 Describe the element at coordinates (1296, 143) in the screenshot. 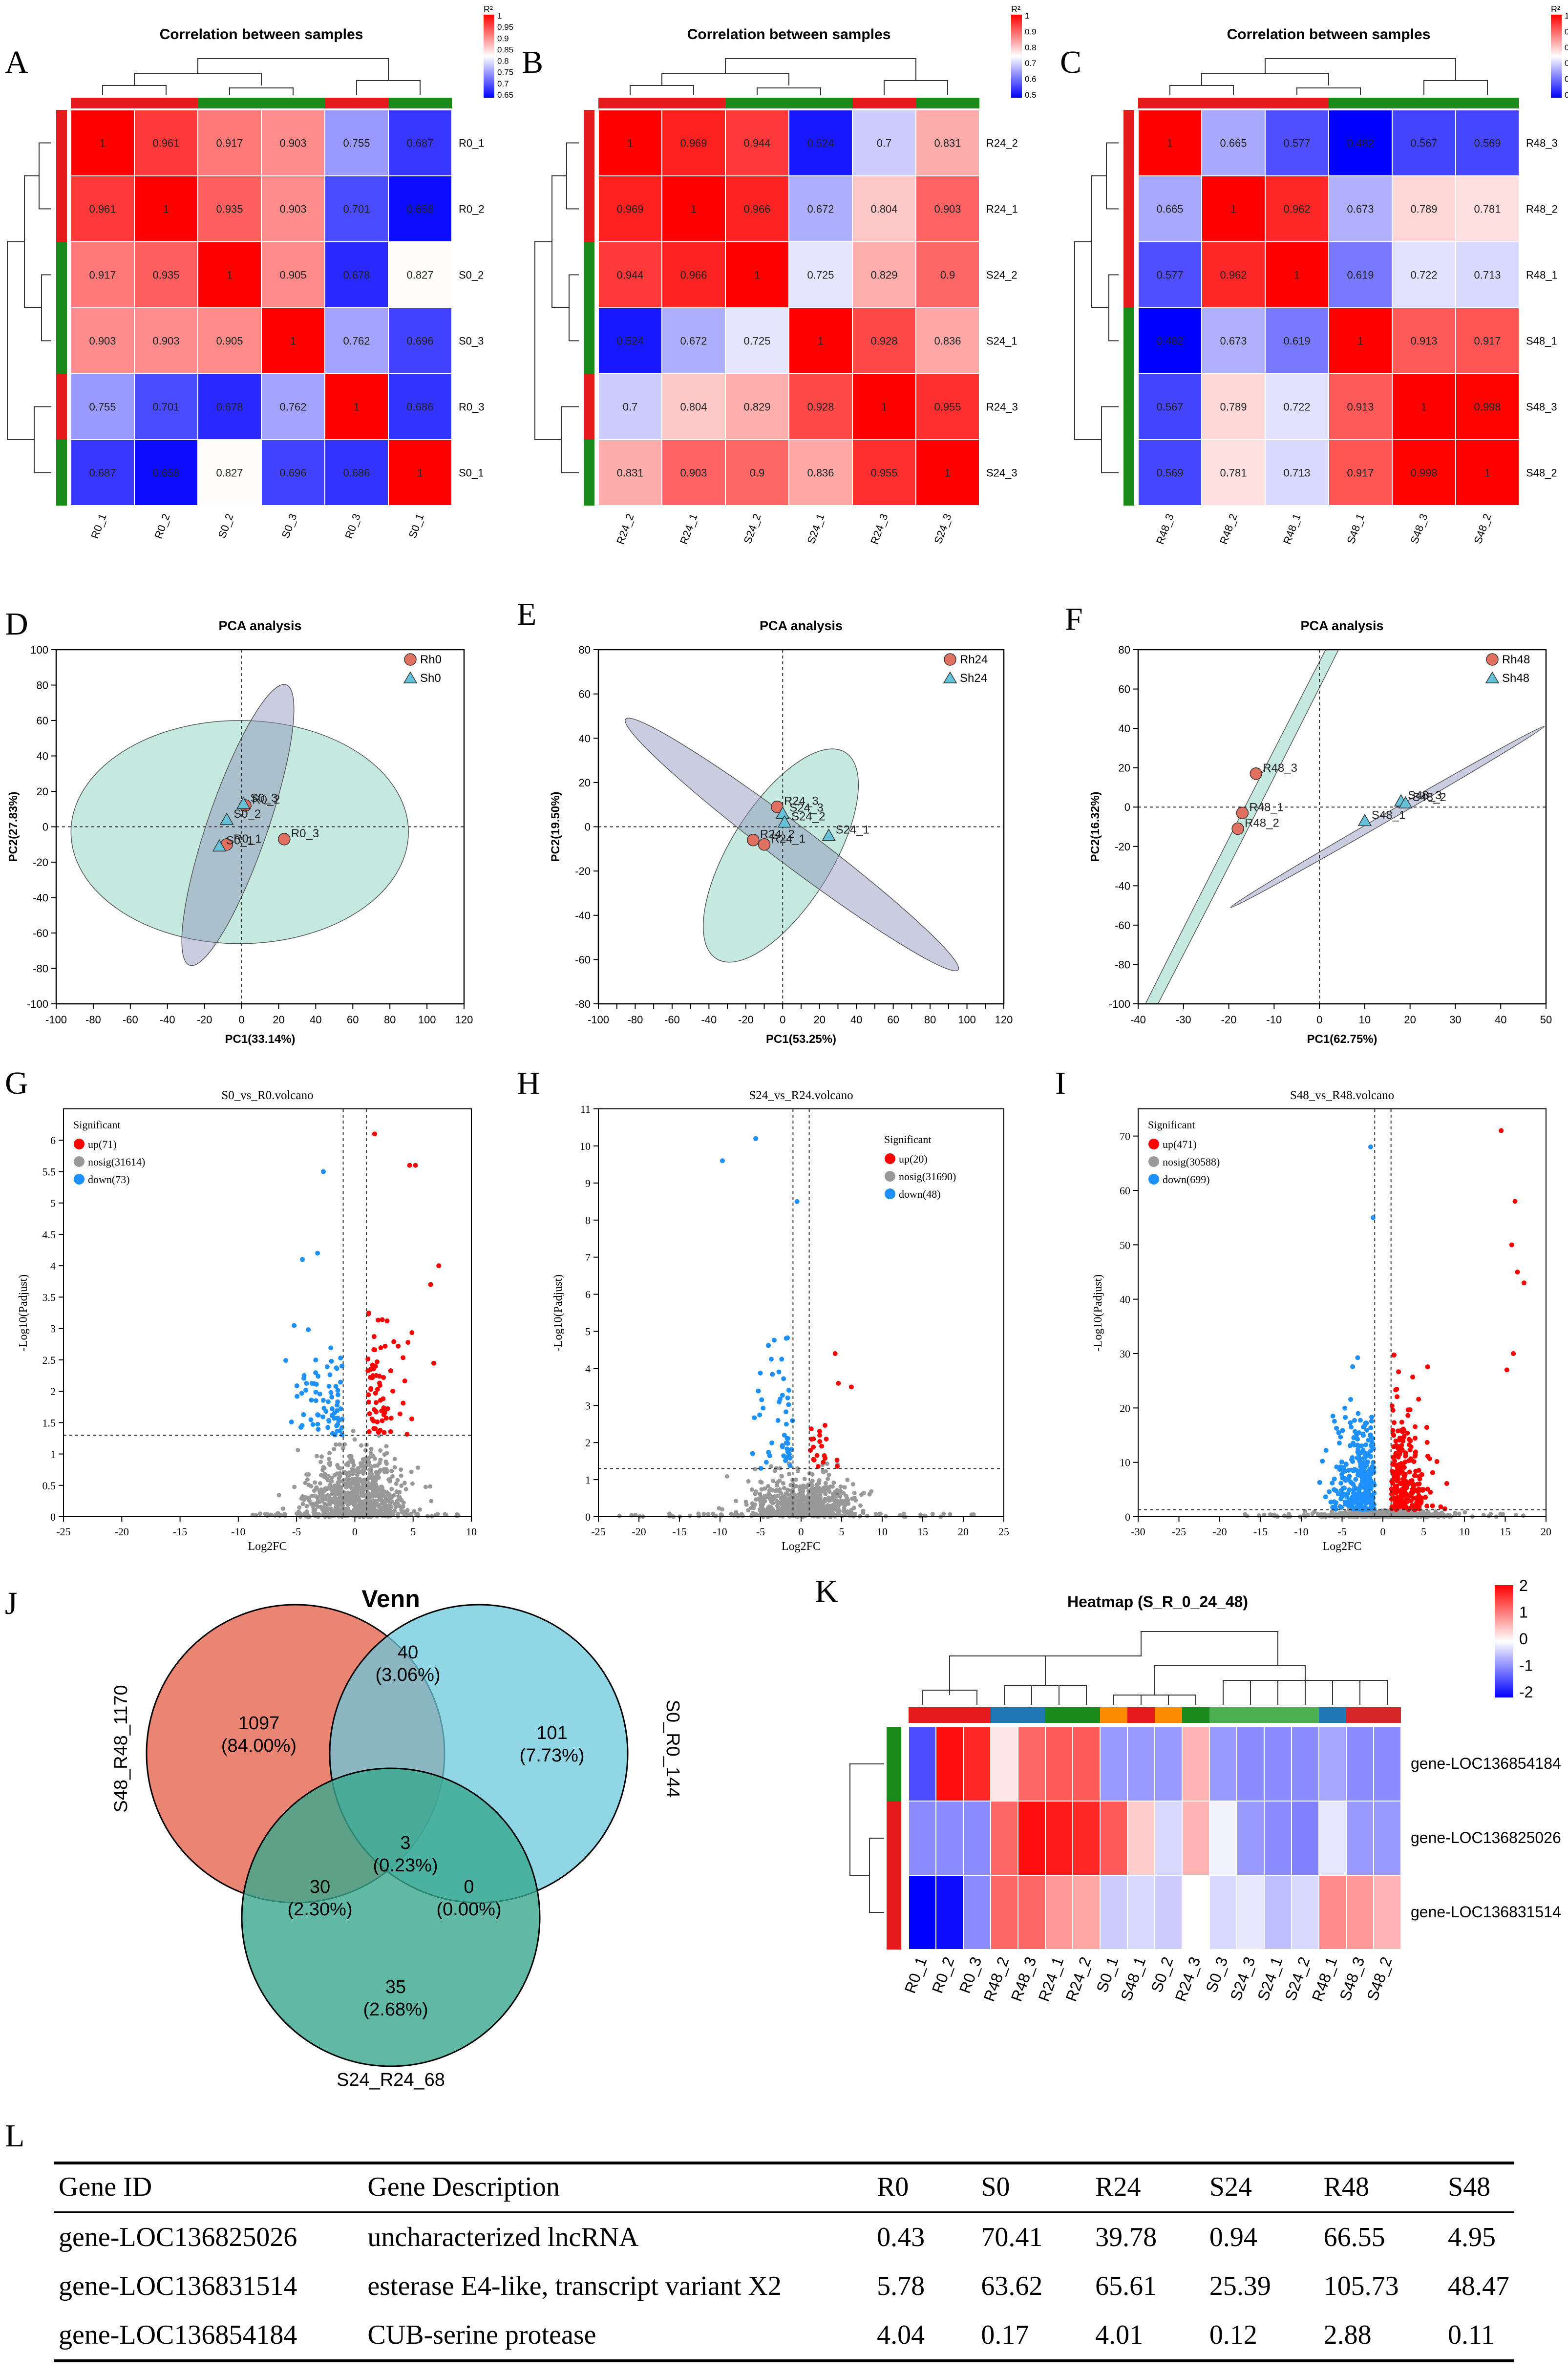

I see `cell-value: 0.577` at that location.